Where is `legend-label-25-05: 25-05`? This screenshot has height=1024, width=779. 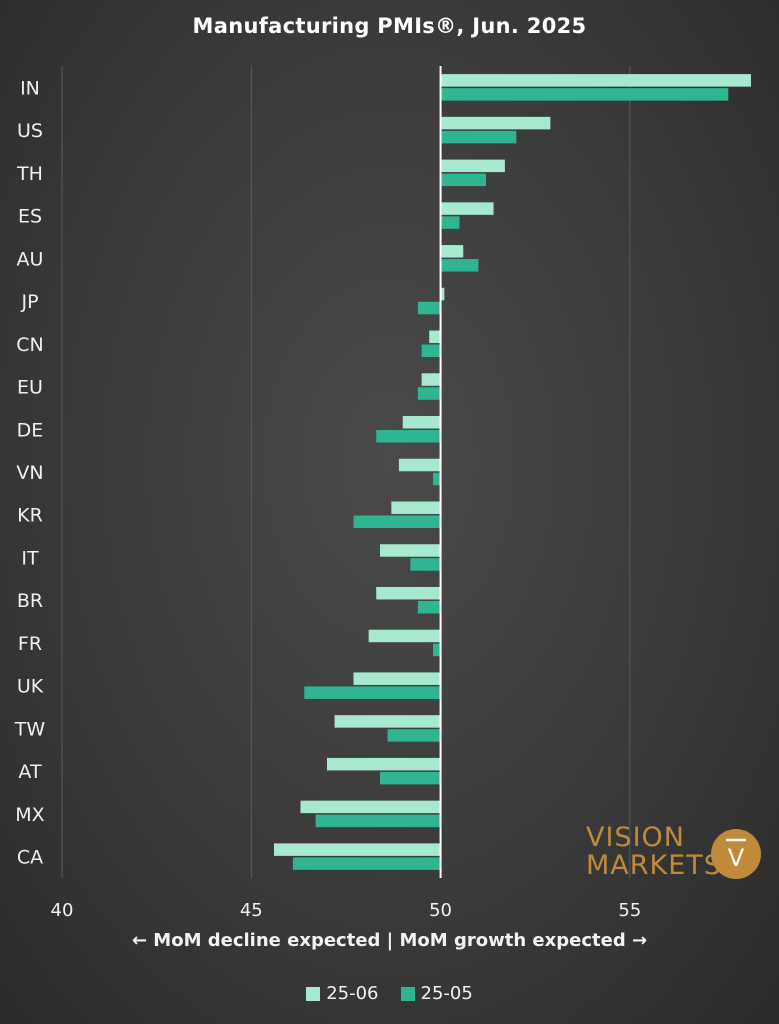
legend-label-25-05: 25-05 is located at coordinates (446, 993).